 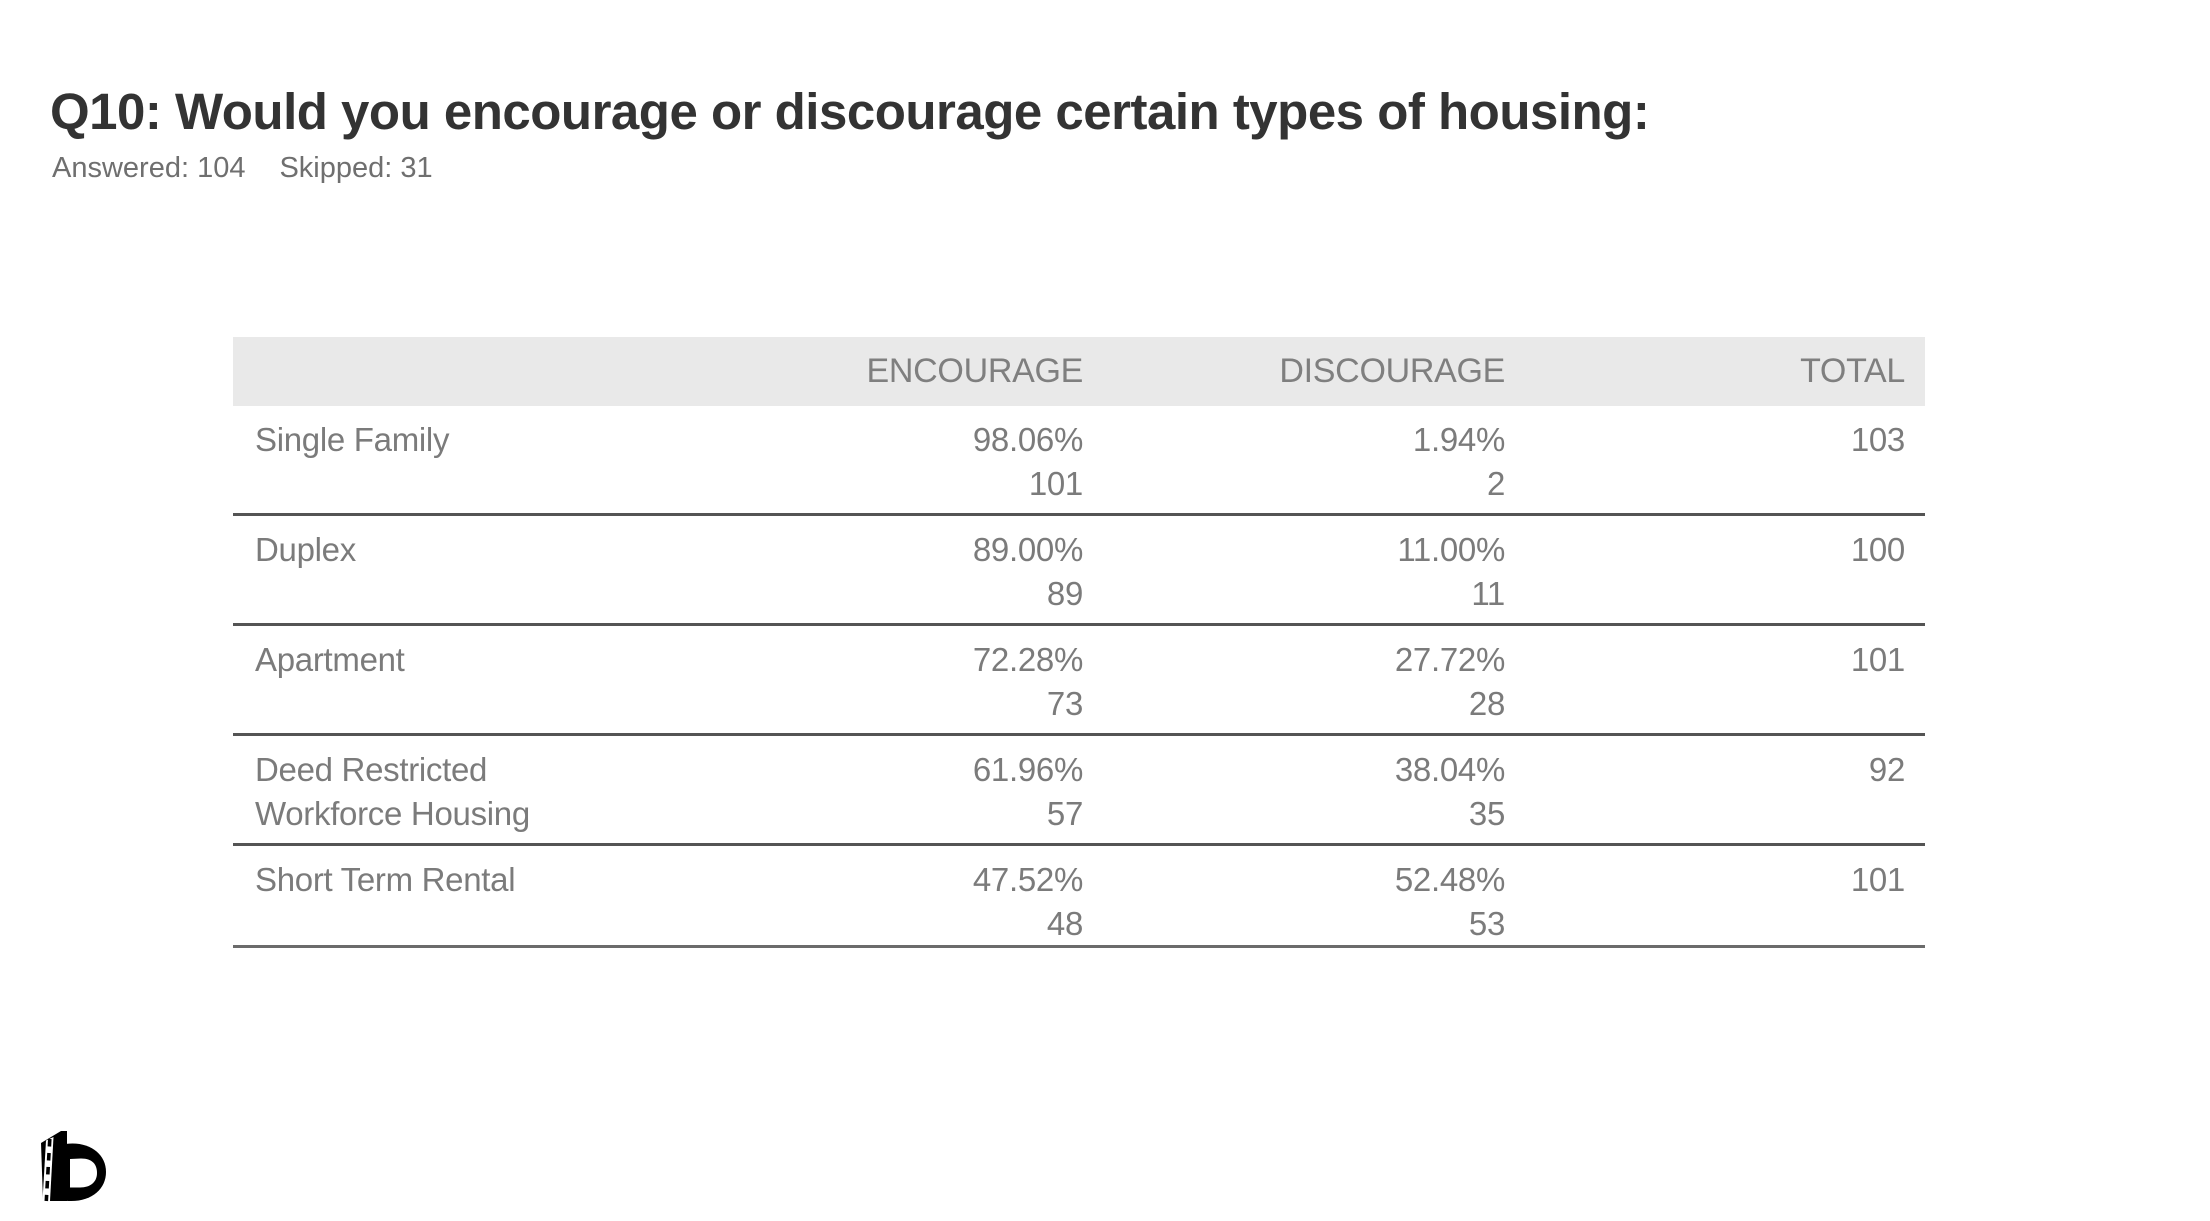 What do you see at coordinates (385, 879) in the screenshot?
I see `row-label: Short Term Rental` at bounding box center [385, 879].